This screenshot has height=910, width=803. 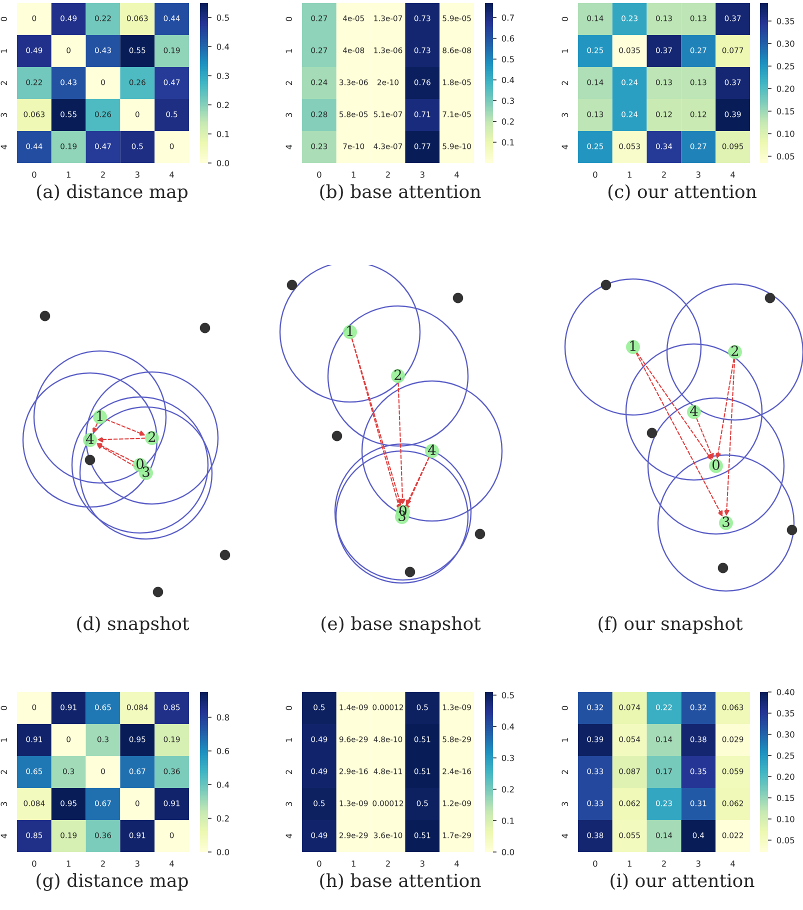 I want to click on text: (f) our snapshot, so click(x=670, y=625).